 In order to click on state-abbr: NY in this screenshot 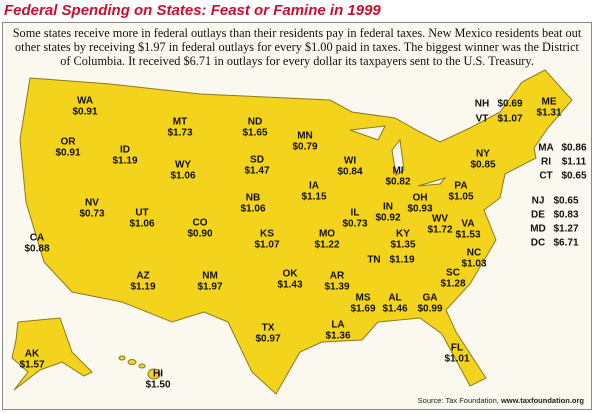, I will do `click(483, 154)`.